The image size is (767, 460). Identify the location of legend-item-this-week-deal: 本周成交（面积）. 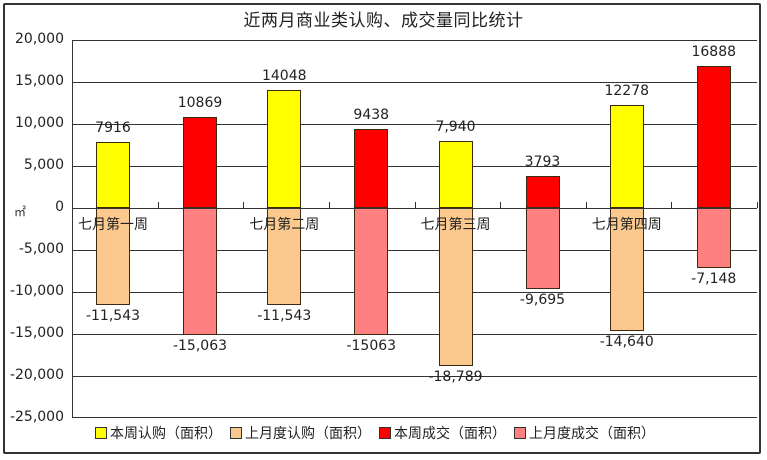
(442, 433).